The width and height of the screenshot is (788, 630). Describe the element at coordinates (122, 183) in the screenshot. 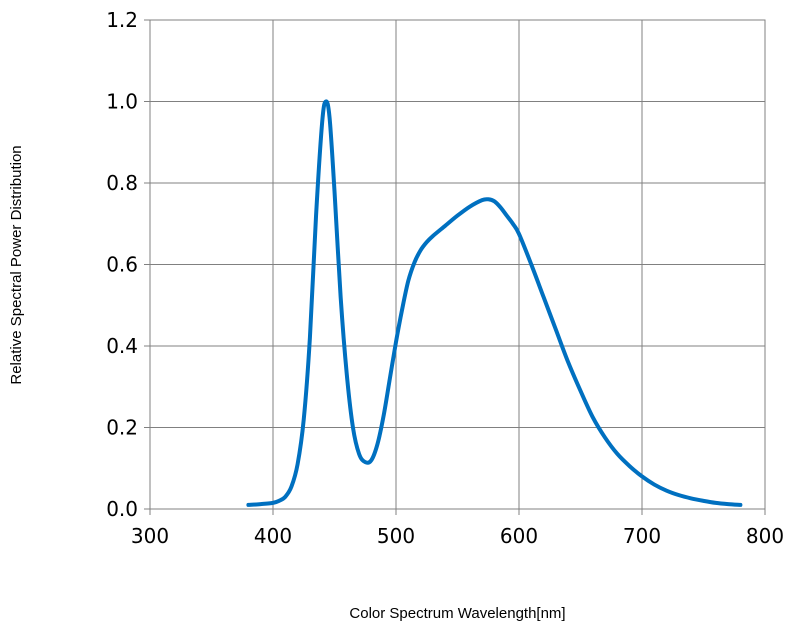

I see `y-tick-label: 0.8` at that location.